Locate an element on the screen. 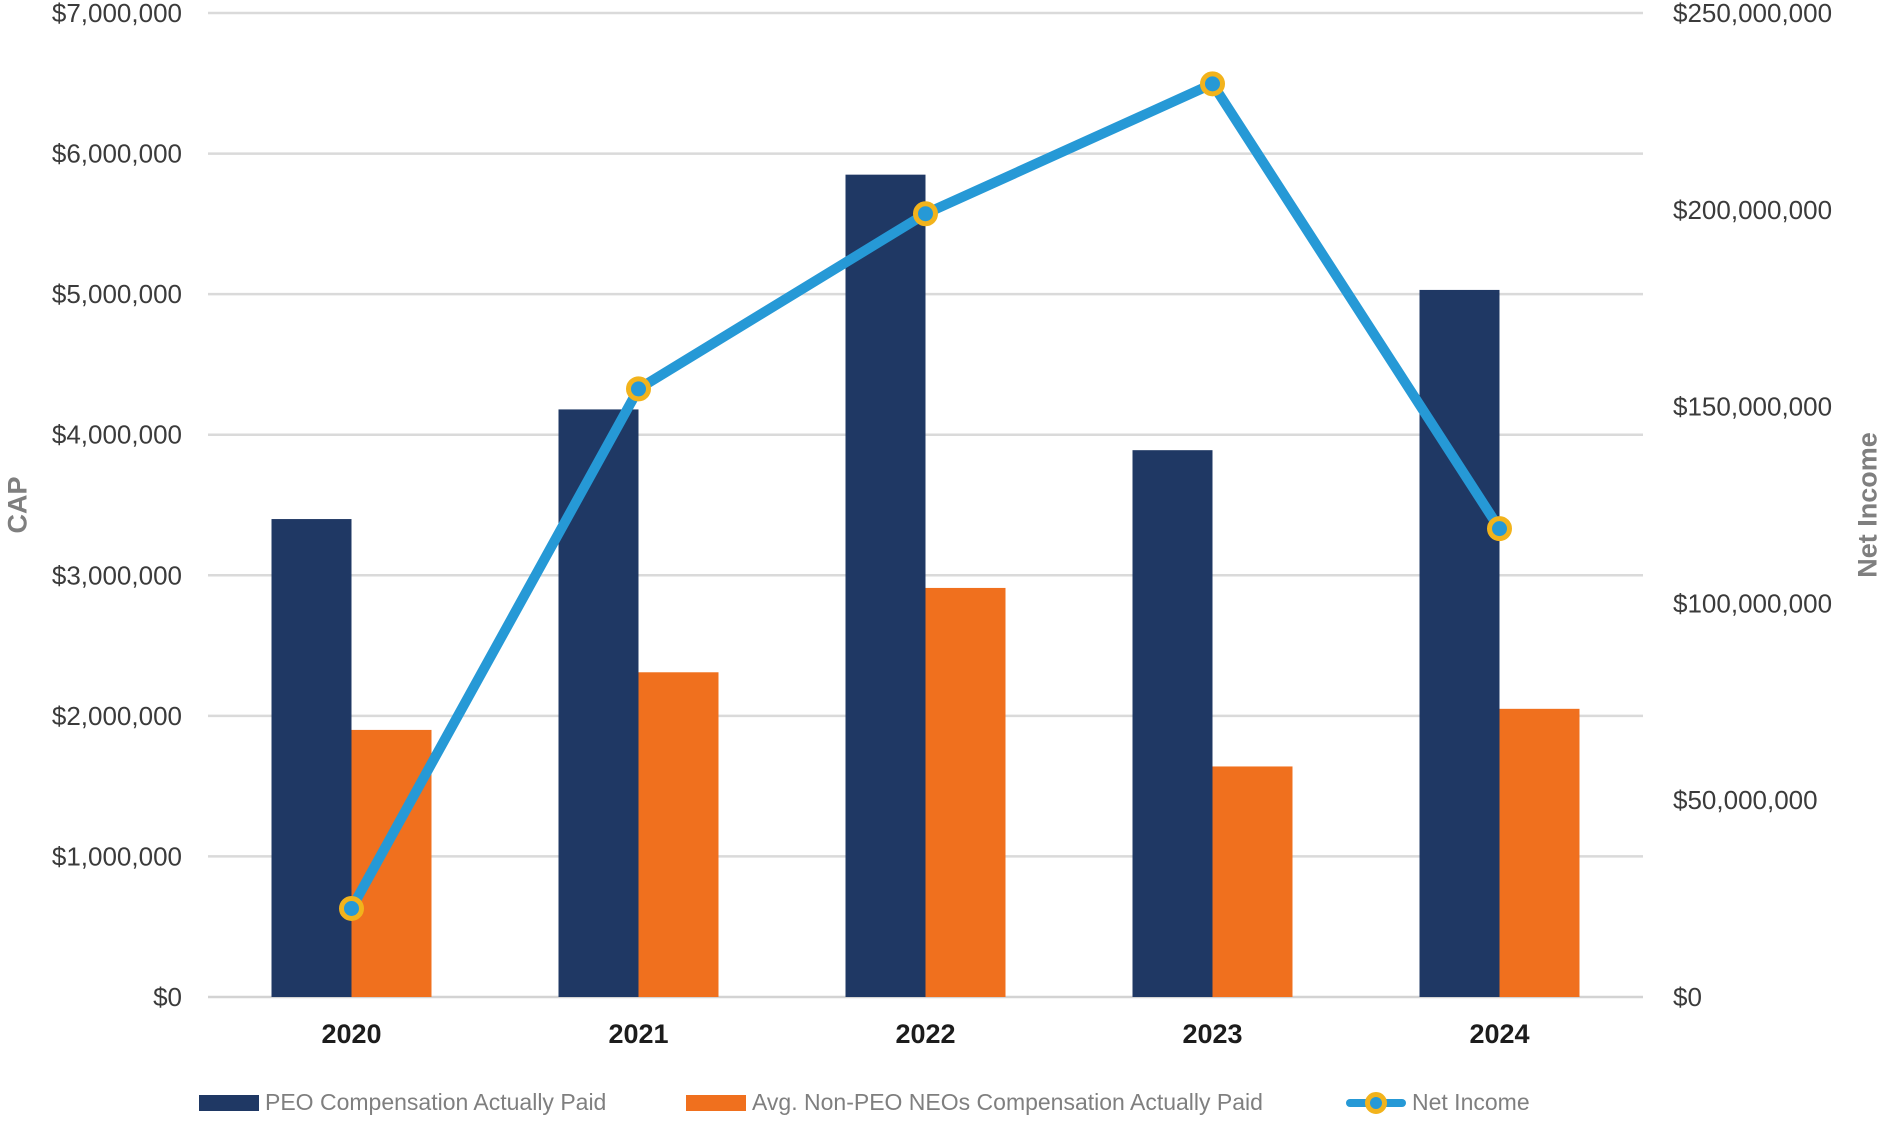 This screenshot has width=1892, height=1121. bar-peo-2024 is located at coordinates (1459, 643).